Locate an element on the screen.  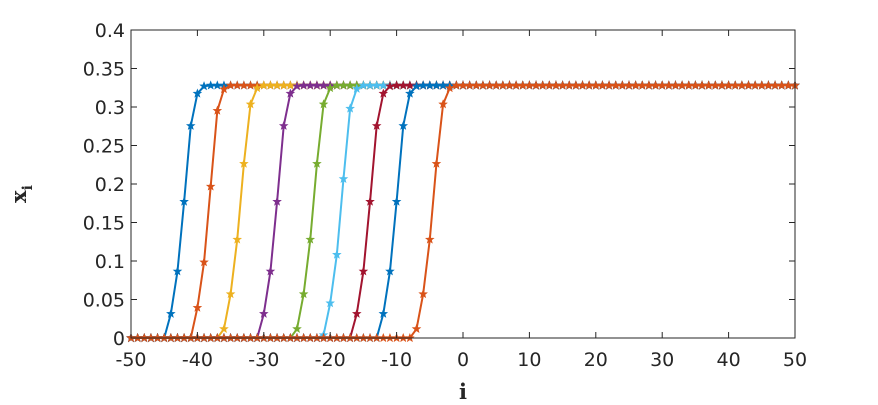
y-axis-label-subscript: i is located at coordinates (28, 187).